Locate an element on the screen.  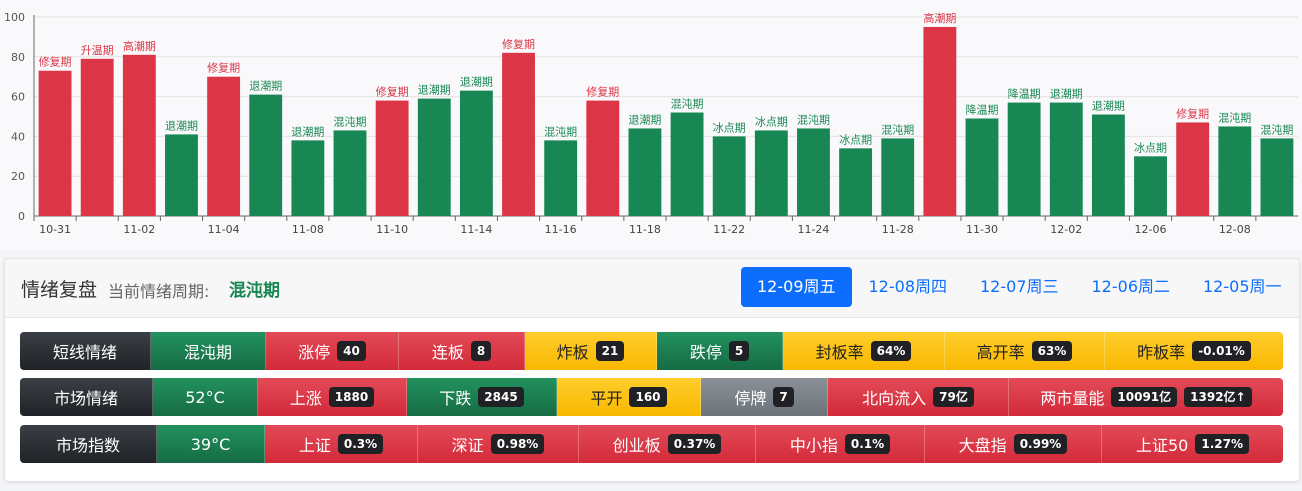
metric-name: 上证50 is located at coordinates (1162, 445).